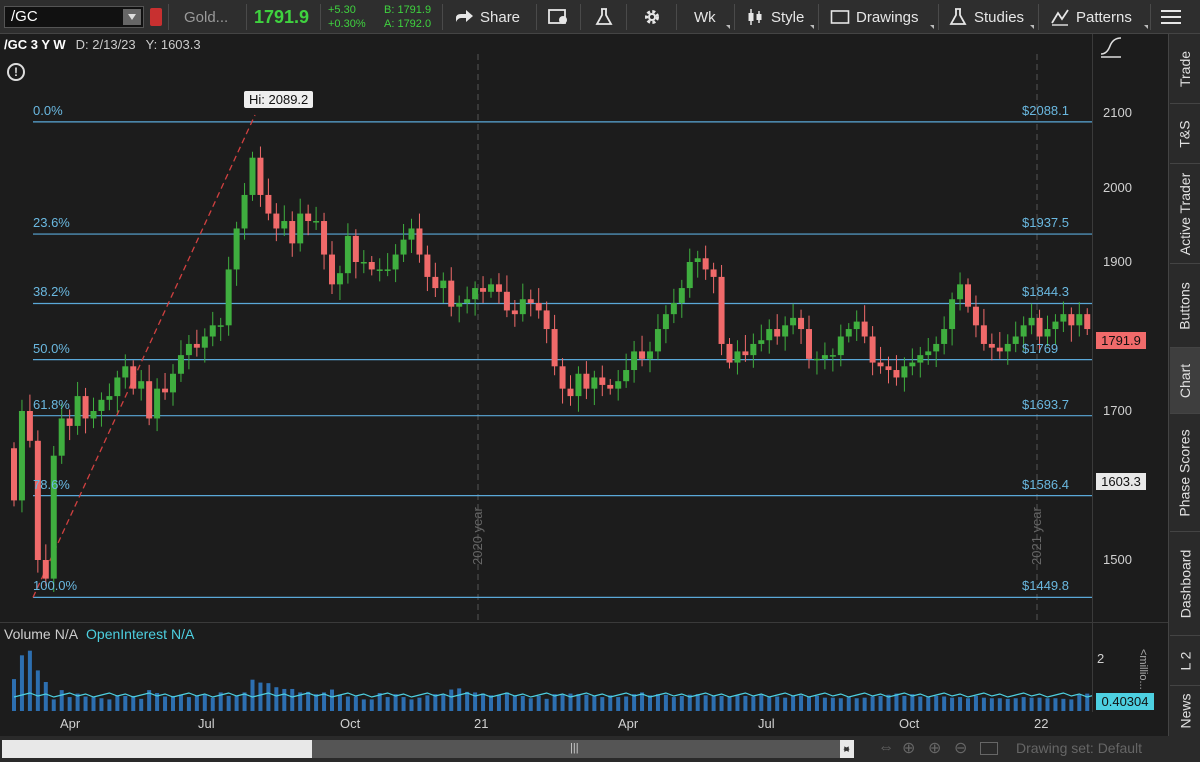 Image resolution: width=1200 pixels, height=762 pixels. Describe the element at coordinates (584, 724) in the screenshot. I see `date-axis: Apr Jul Oct 21 Apr Jul Oct 22` at that location.